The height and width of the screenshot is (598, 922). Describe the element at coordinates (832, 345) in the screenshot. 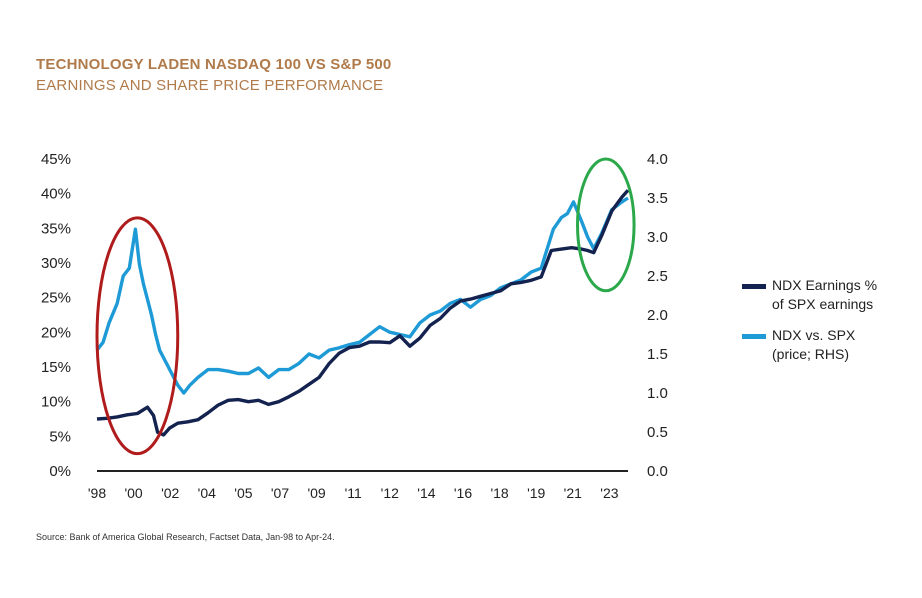

I see `legend-item-price: NDX vs. SPX (price; RHS)` at that location.